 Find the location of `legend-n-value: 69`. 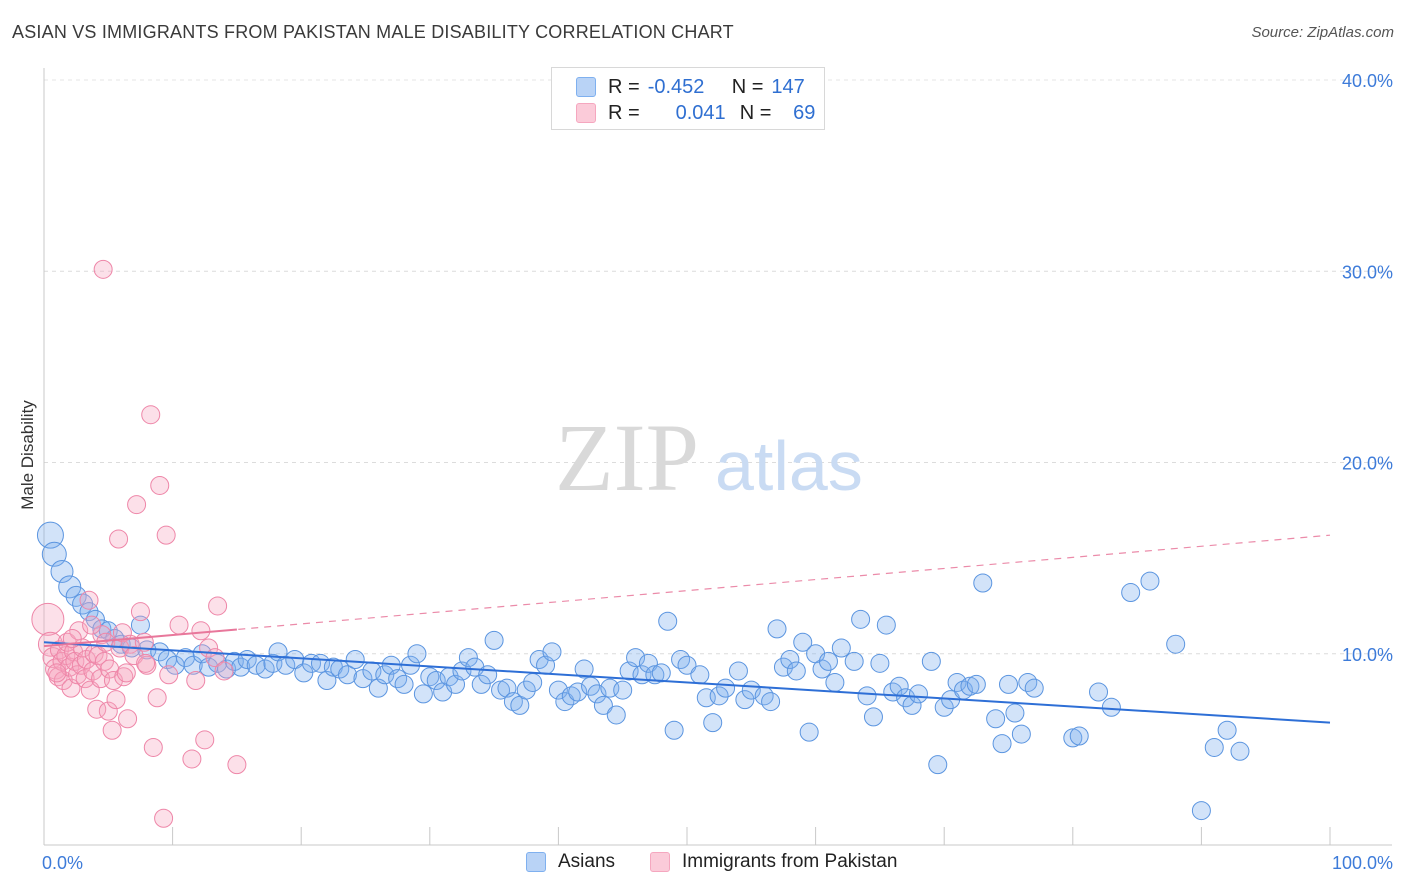

legend-n-value: 69 is located at coordinates (804, 112).